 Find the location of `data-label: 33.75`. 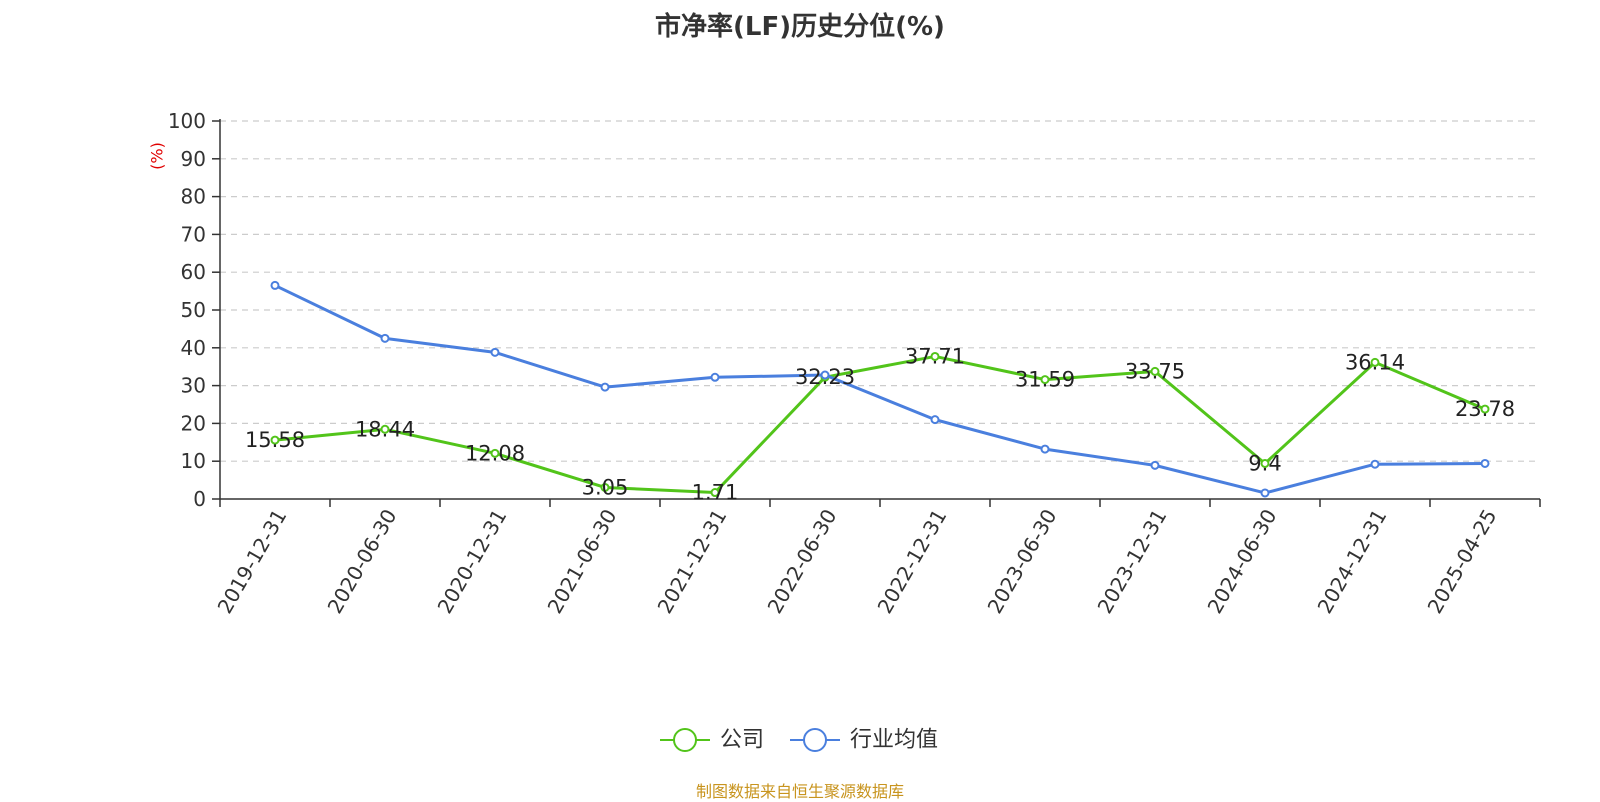

data-label: 33.75 is located at coordinates (1155, 371).